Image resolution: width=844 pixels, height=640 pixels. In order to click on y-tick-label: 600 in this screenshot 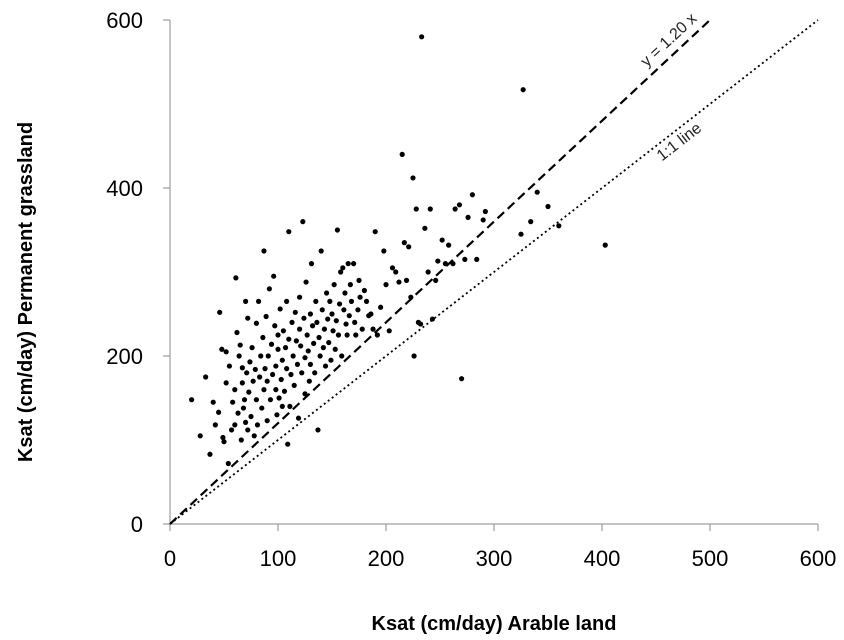, I will do `click(124, 20)`.